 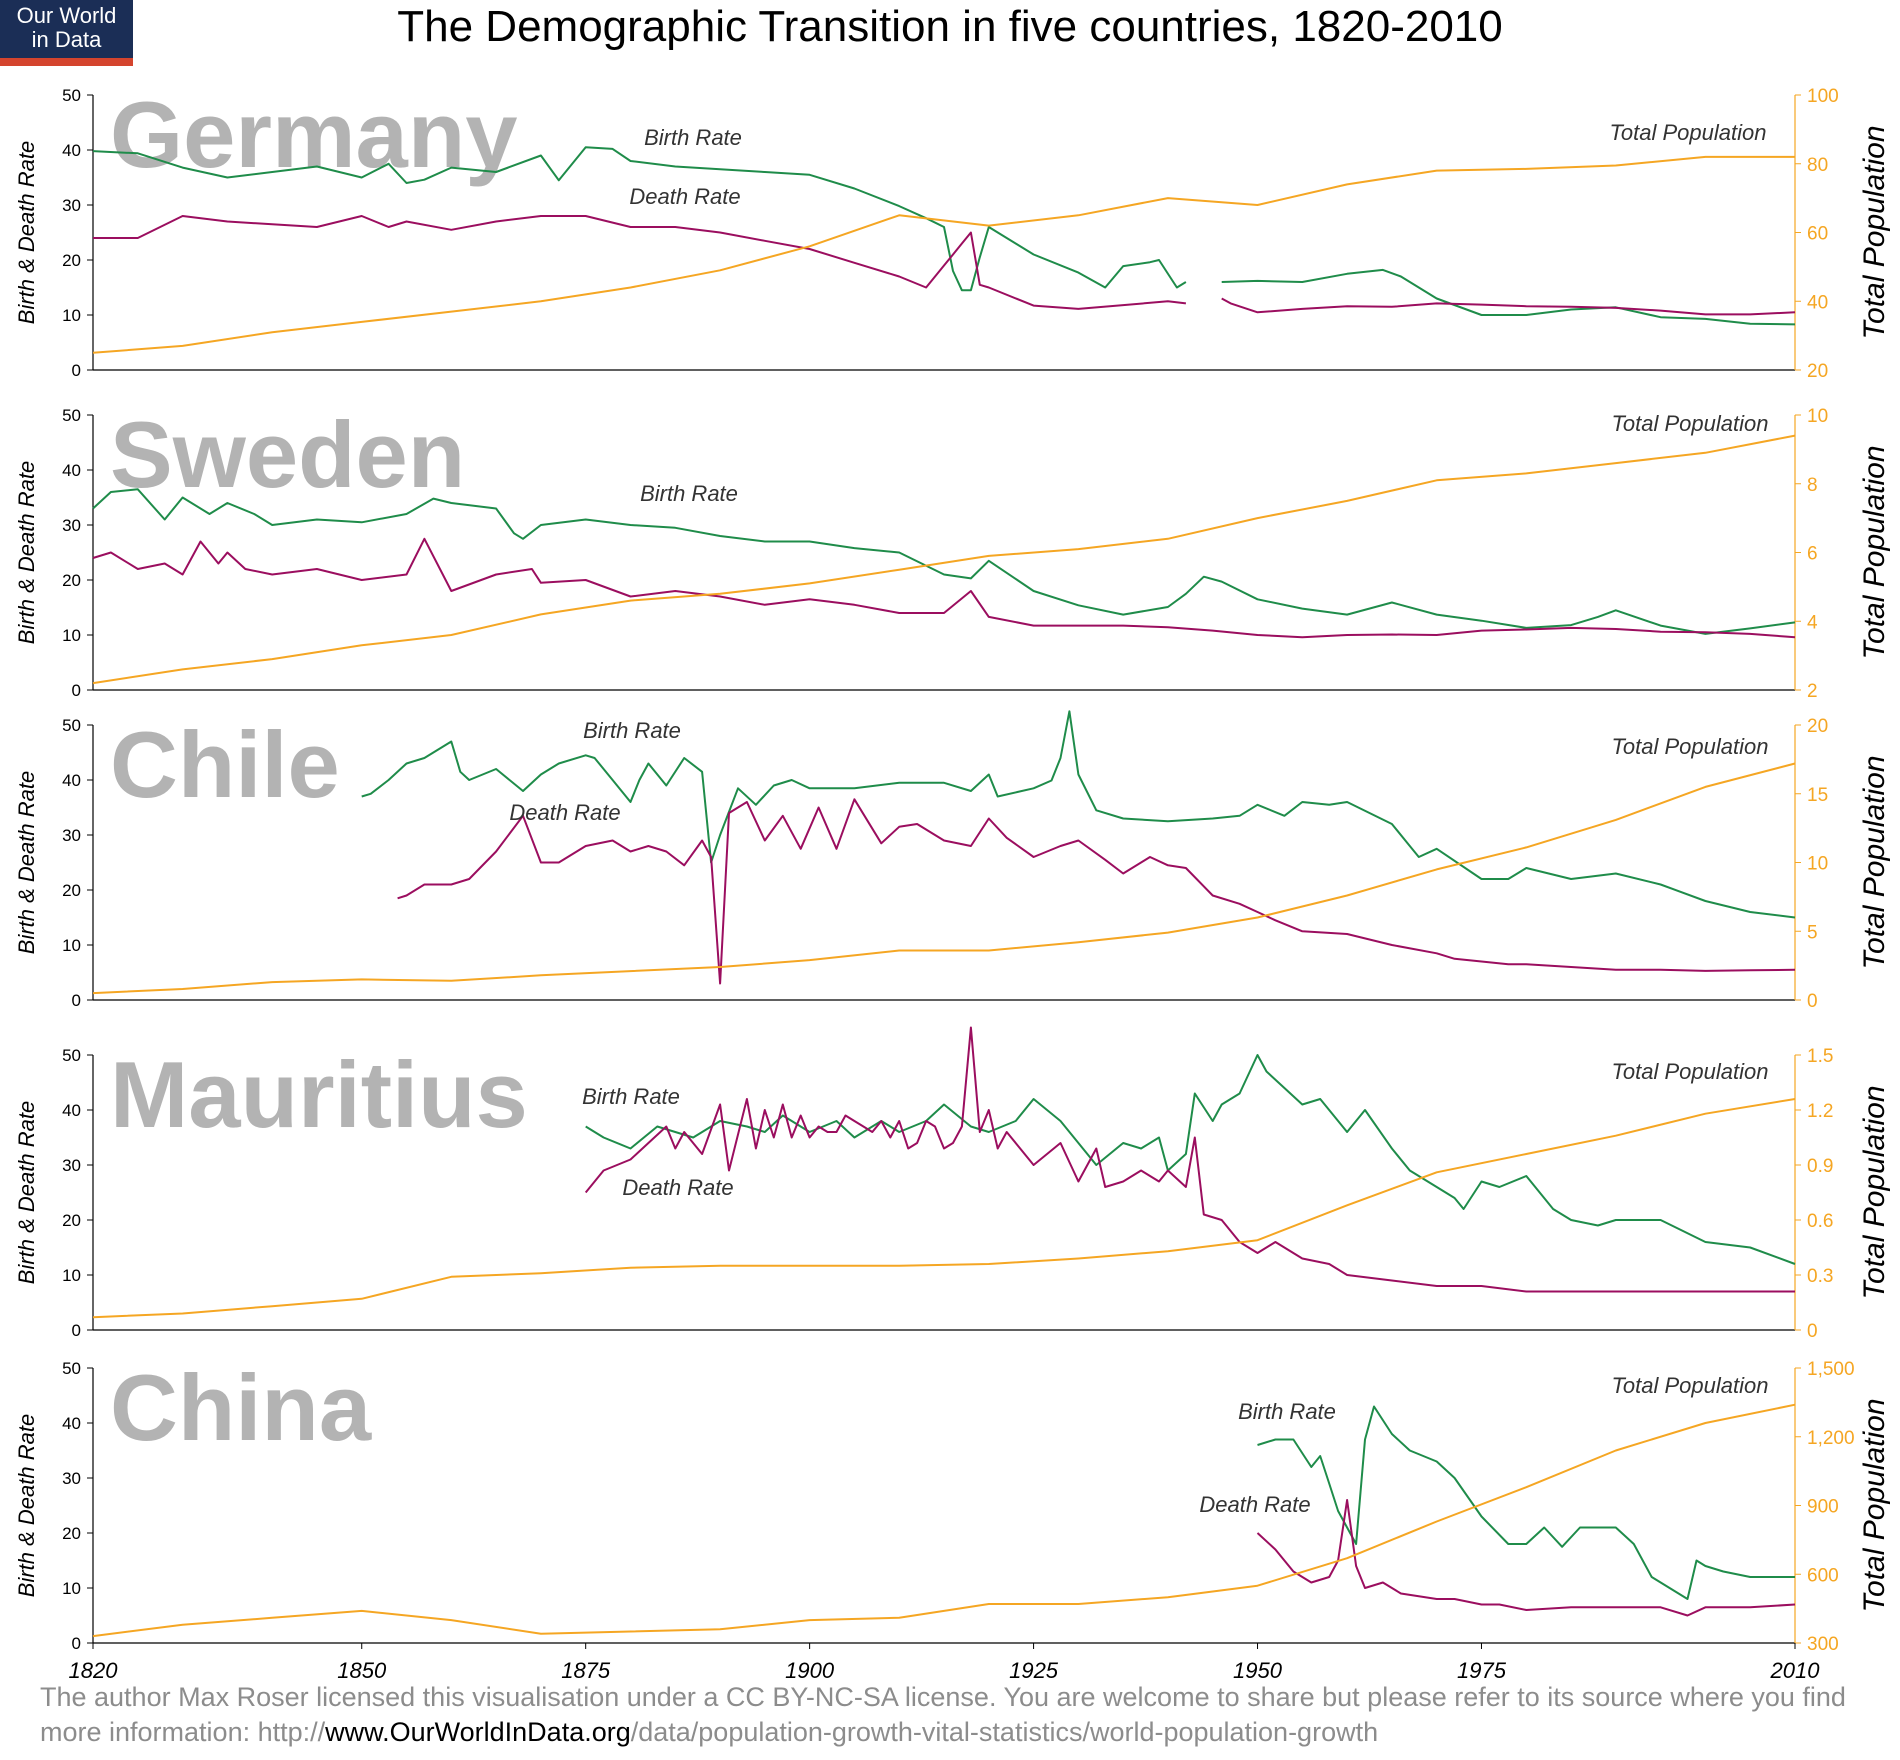 I want to click on right-tick-label: 4, so click(x=1812, y=622).